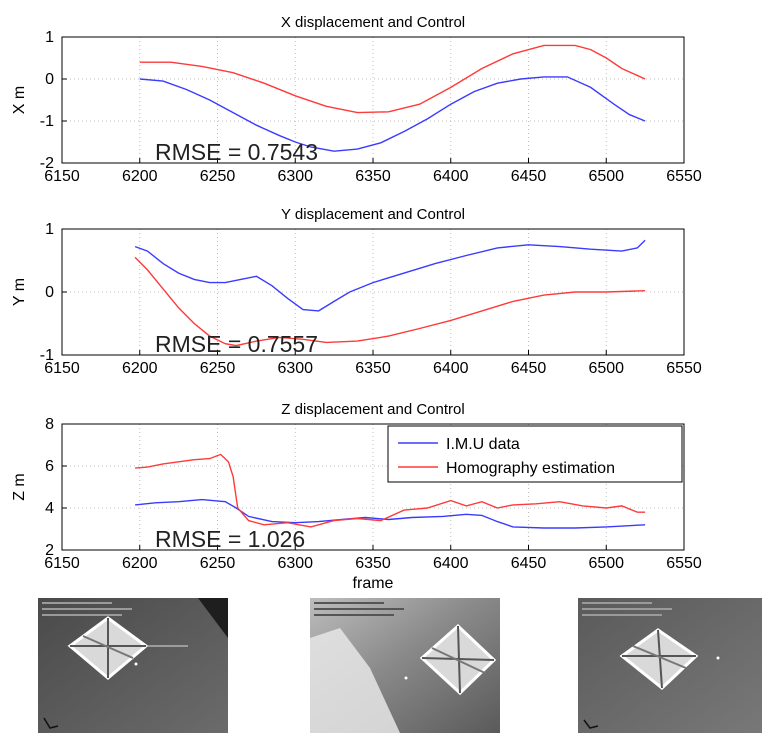 This screenshot has width=762, height=733. What do you see at coordinates (236, 152) in the screenshot?
I see `rmse-annotation: RMSE = 0.7543` at bounding box center [236, 152].